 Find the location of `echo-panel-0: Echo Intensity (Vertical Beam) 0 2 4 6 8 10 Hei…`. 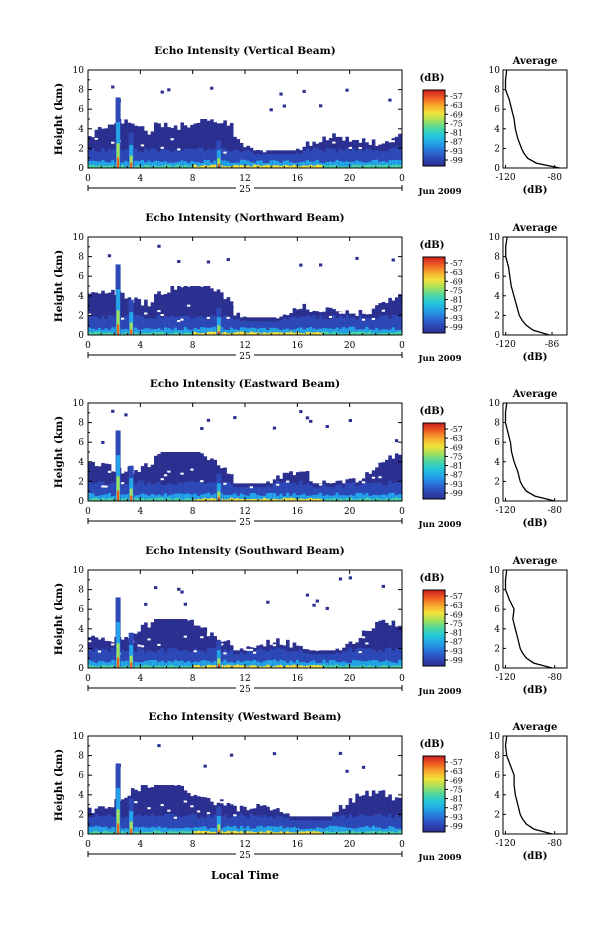

echo-panel-0: Echo Intensity (Vertical Beam) 0 2 4 6 8 10 Hei… is located at coordinates (310, 121).